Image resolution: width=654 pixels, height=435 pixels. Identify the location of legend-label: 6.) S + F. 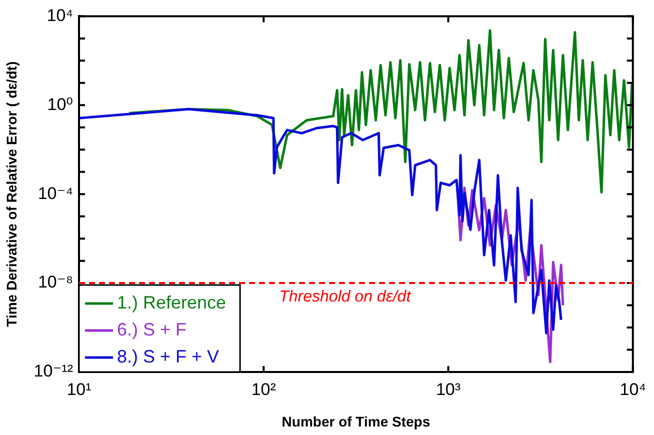
(152, 329).